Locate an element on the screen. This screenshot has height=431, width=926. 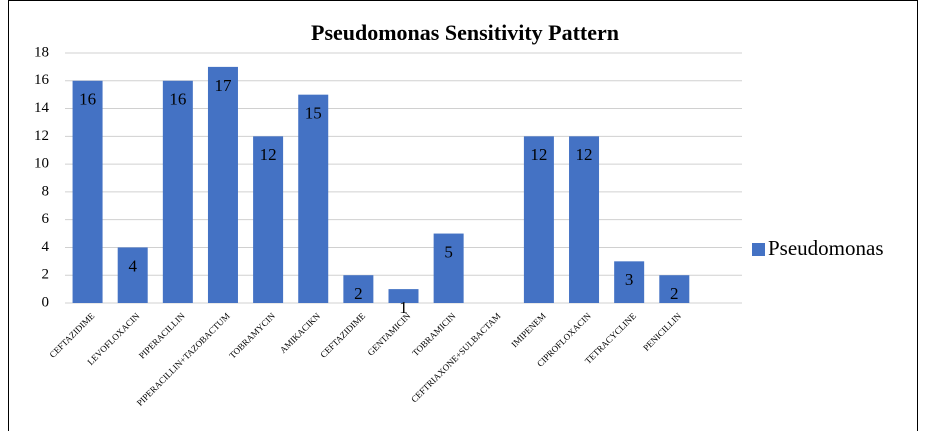
y-tick-label: 10 is located at coordinates (41, 164).